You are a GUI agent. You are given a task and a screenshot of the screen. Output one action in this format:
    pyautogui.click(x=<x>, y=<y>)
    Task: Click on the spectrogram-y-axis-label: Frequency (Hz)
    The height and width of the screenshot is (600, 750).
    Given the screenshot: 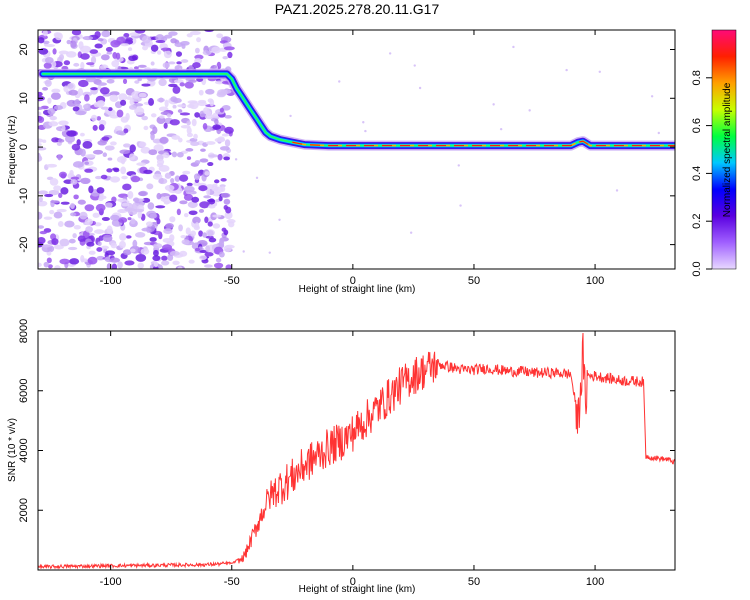 What is the action you would take?
    pyautogui.click(x=12, y=150)
    